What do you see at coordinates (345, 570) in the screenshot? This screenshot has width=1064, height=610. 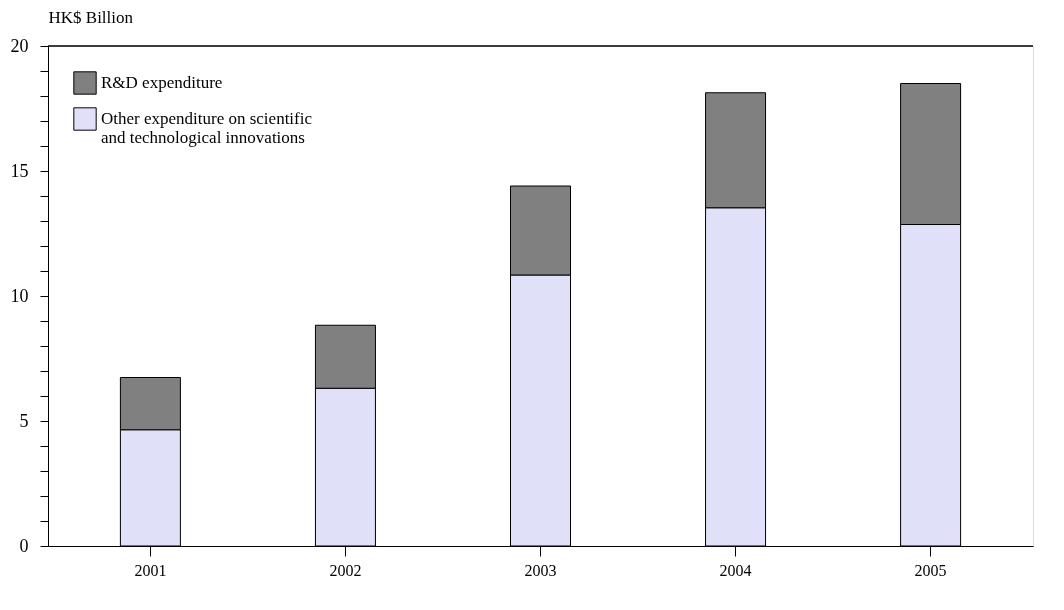 I see `x-tick-label: 2002` at bounding box center [345, 570].